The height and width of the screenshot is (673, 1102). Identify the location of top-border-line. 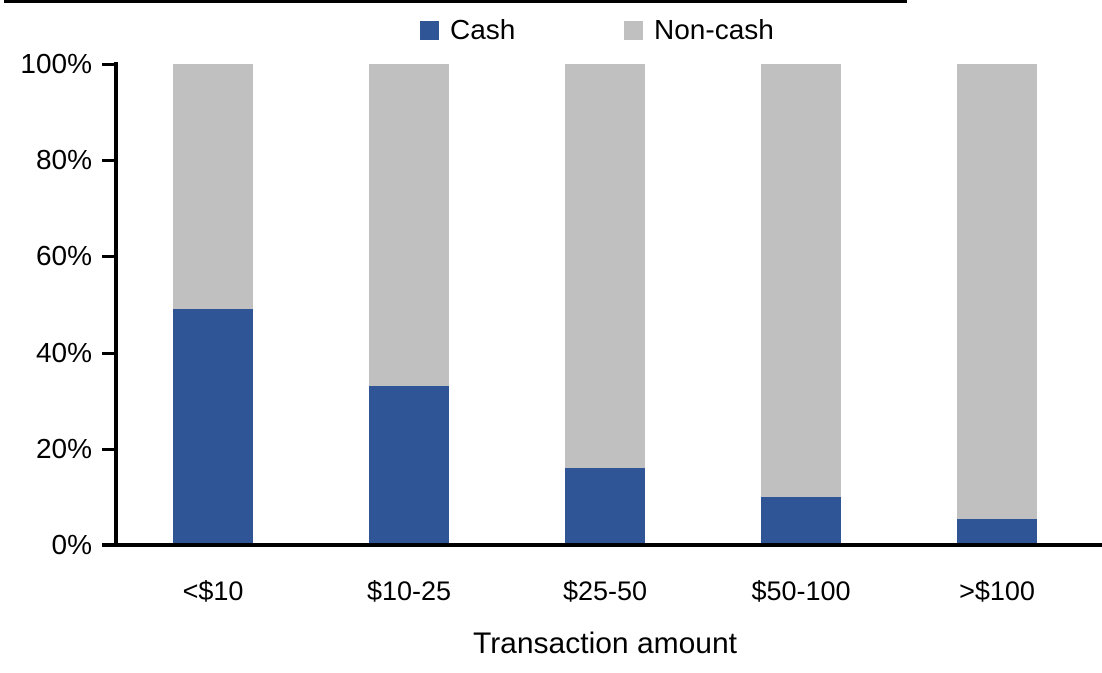
(455, 1).